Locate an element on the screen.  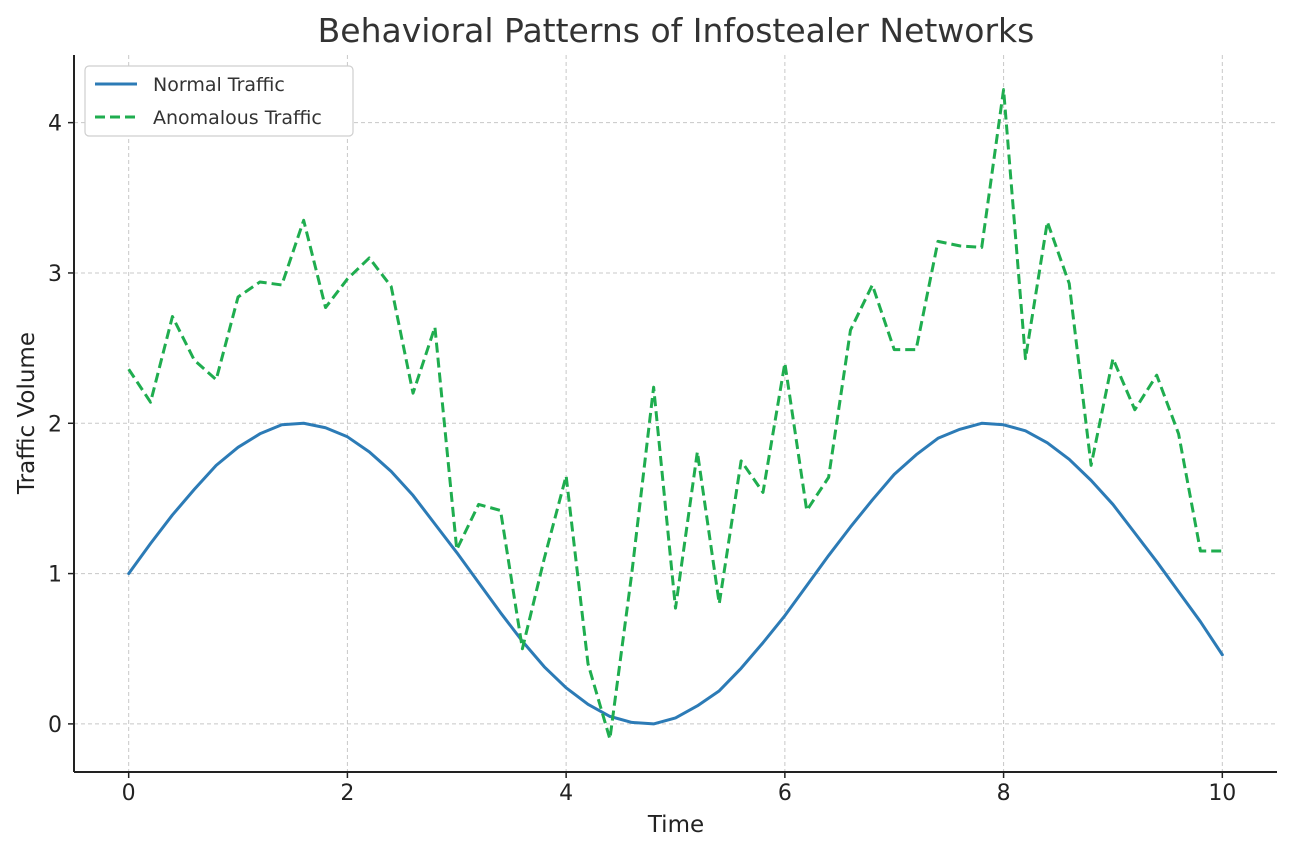
legend-box is located at coordinates (219, 101).